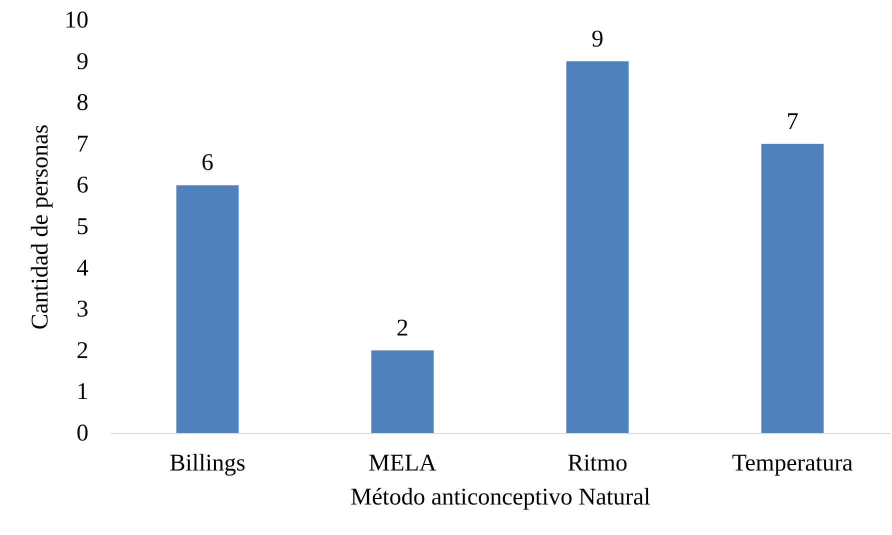 The height and width of the screenshot is (535, 892). What do you see at coordinates (82, 61) in the screenshot?
I see `y-tick-label: 9` at bounding box center [82, 61].